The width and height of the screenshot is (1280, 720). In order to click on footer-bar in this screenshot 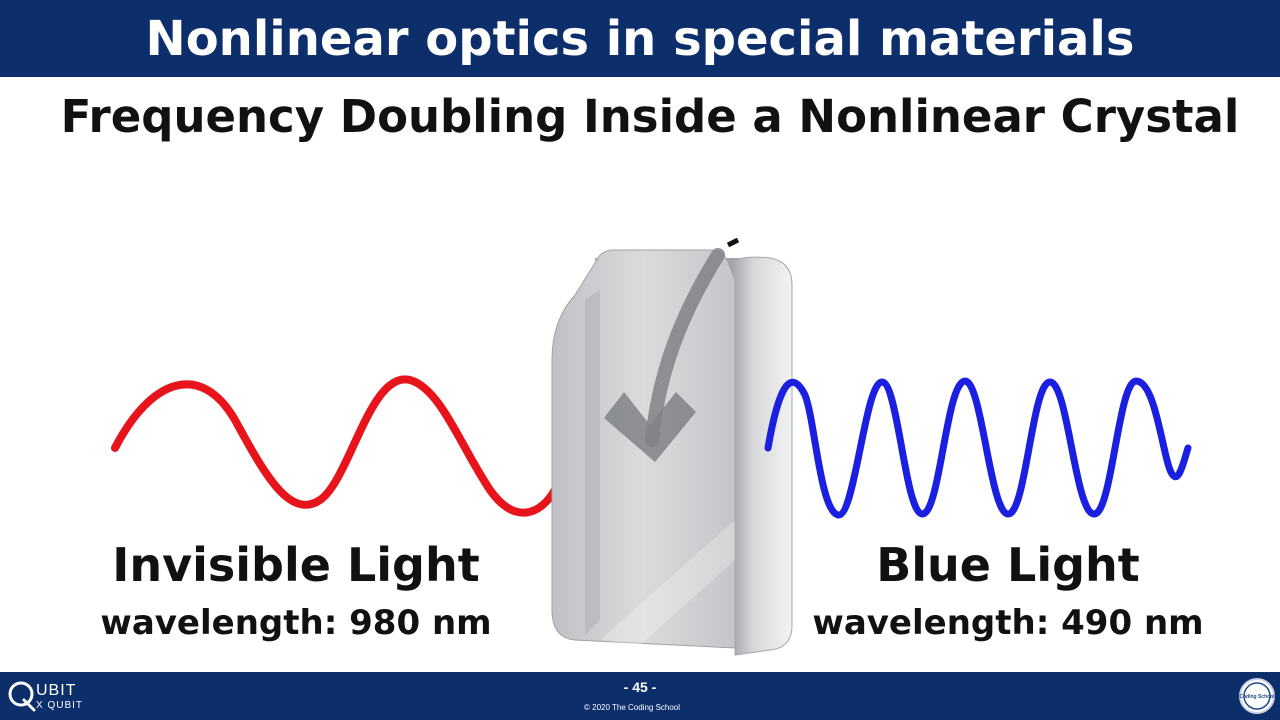, I will do `click(640, 696)`.